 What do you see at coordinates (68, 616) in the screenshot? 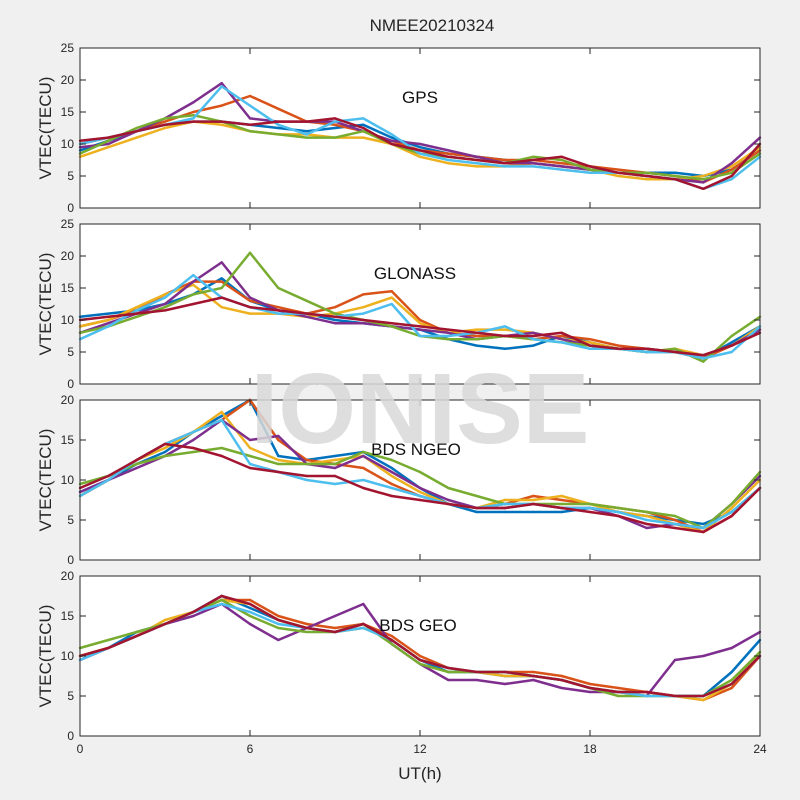
I see `bds-geo-y-tick-label: 15` at bounding box center [68, 616].